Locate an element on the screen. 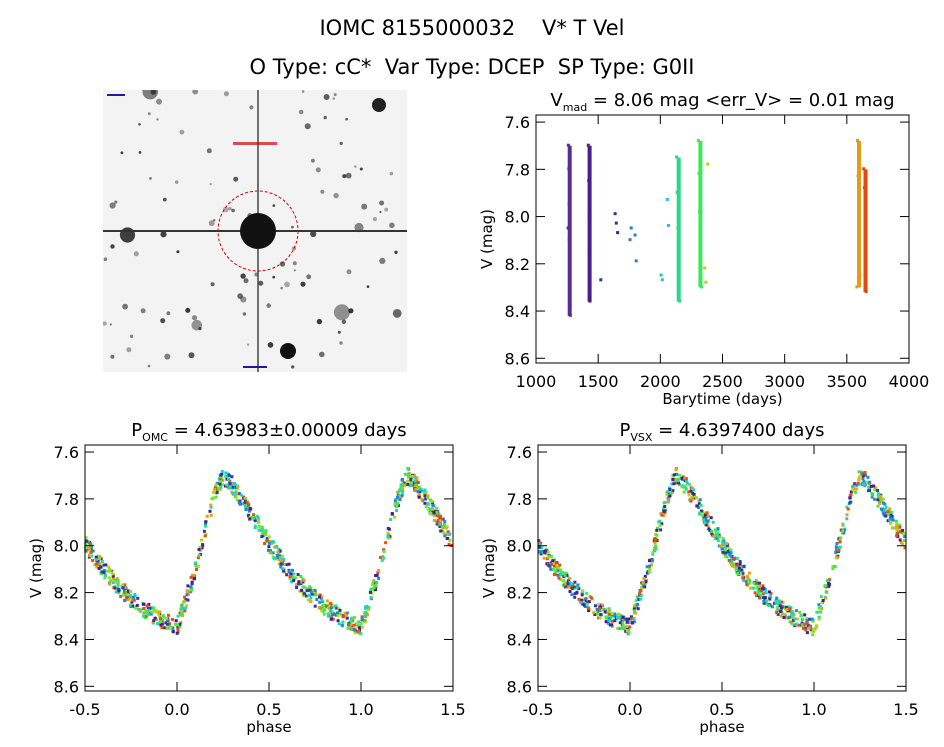 This screenshot has width=944, height=747. x-axis-label: phase is located at coordinates (268, 727).